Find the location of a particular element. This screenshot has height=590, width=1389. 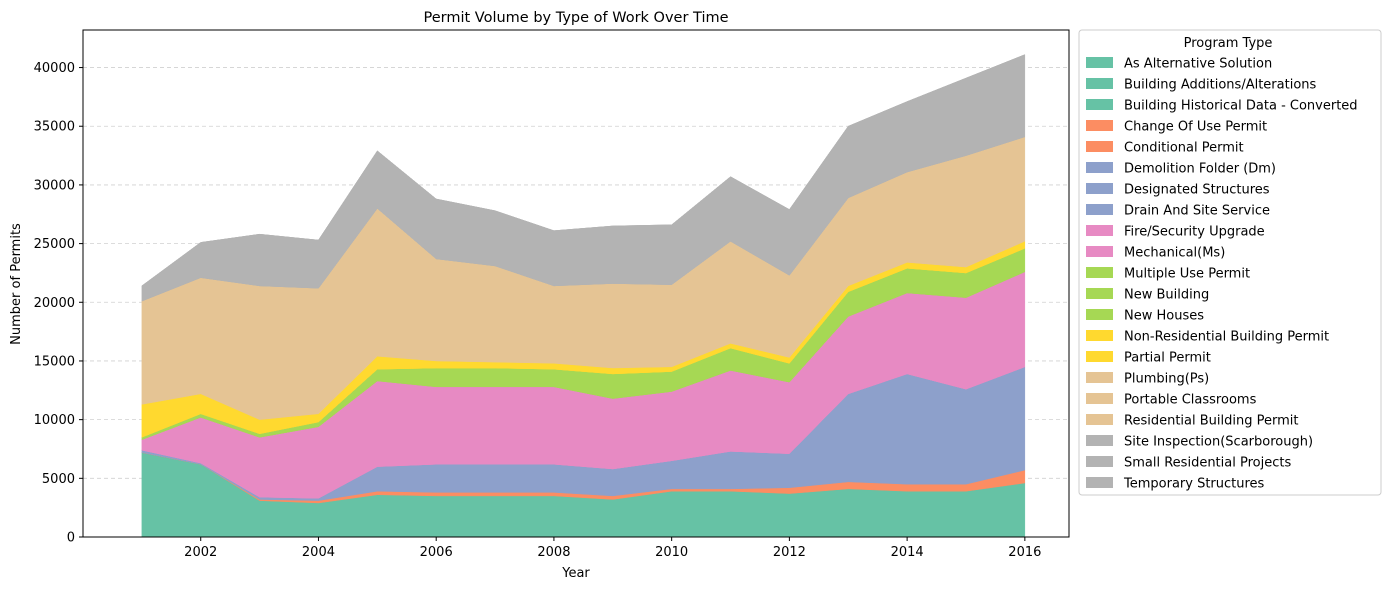

legend-label-0: As Alternative Solution is located at coordinates (1198, 64).